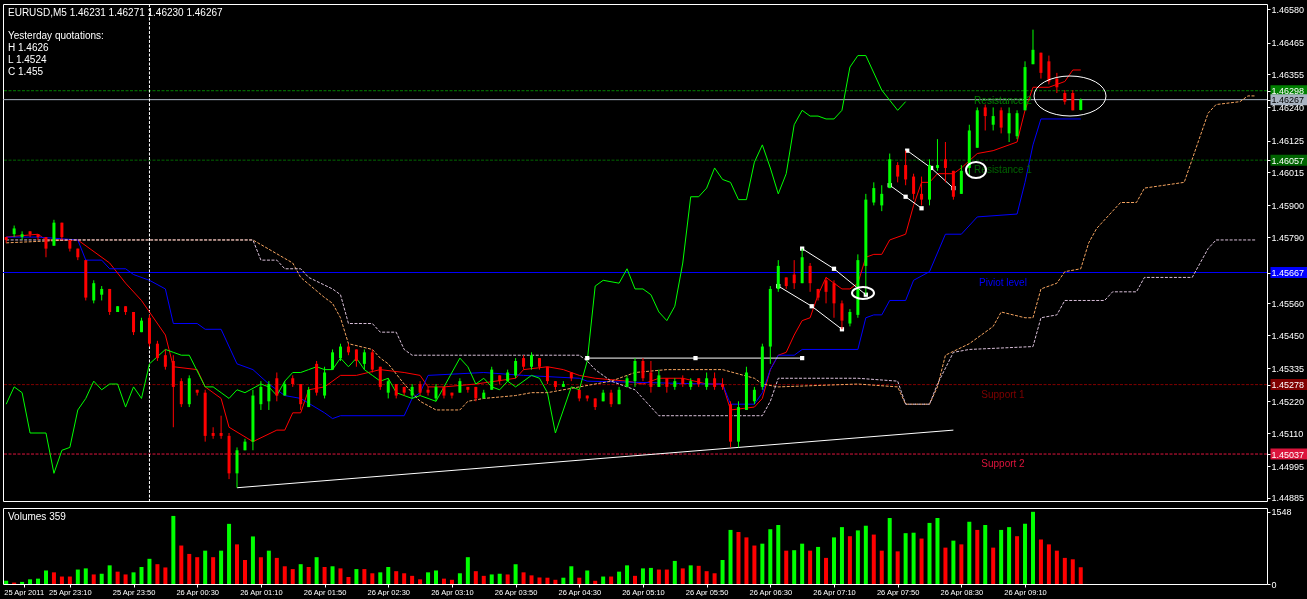 Image resolution: width=1307 pixels, height=599 pixels. What do you see at coordinates (1288, 273) in the screenshot?
I see `y-tick-label: 1.45667` at bounding box center [1288, 273].